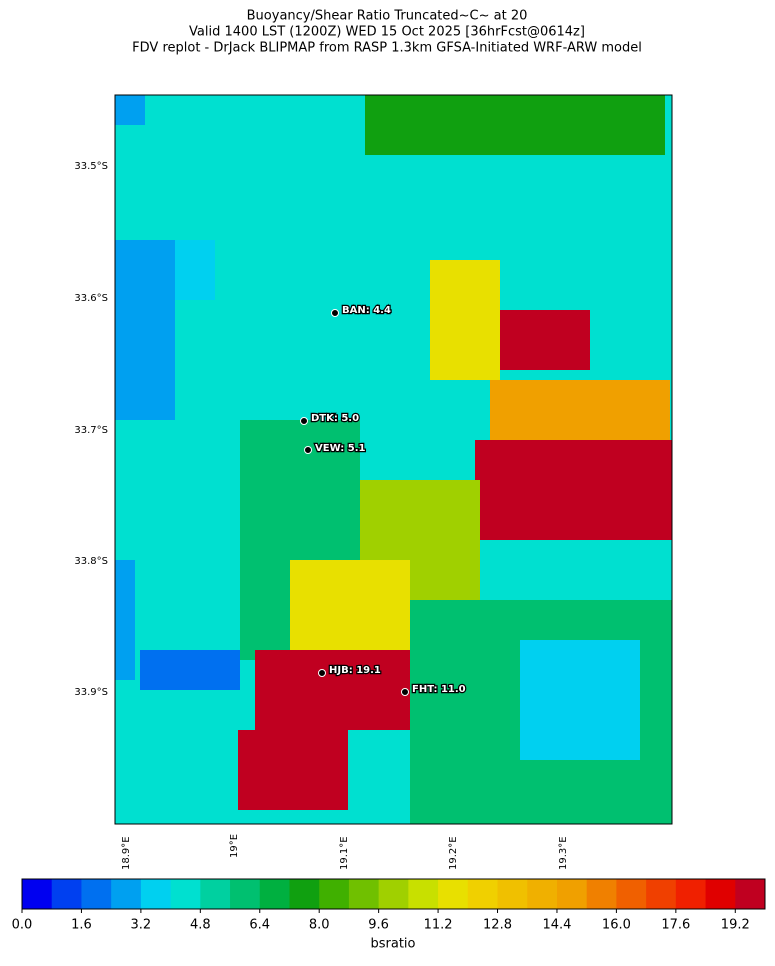 This screenshot has width=775, height=966. Describe the element at coordinates (335, 418) in the screenshot. I see `station-label: DTK: 5.0` at that location.